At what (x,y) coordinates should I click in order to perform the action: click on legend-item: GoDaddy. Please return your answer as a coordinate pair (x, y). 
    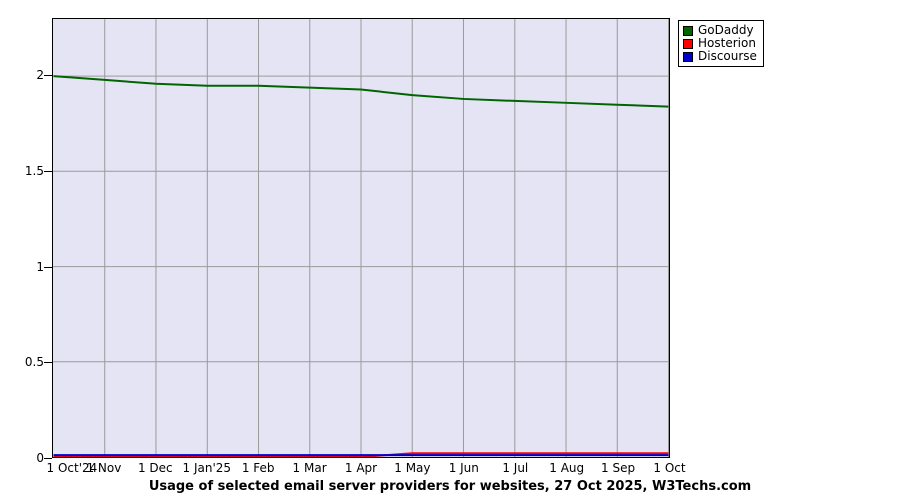
    Looking at the image, I should click on (720, 30).